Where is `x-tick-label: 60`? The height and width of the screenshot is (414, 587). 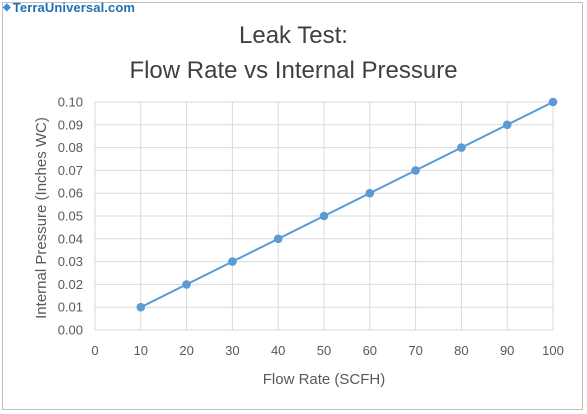
x-tick-label: 60 is located at coordinates (370, 350).